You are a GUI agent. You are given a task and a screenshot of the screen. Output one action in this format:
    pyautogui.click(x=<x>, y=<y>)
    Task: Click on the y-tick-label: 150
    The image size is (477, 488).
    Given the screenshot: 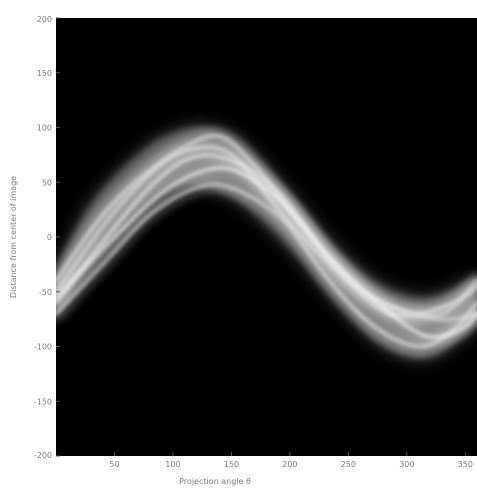 What is the action you would take?
    pyautogui.click(x=44, y=73)
    